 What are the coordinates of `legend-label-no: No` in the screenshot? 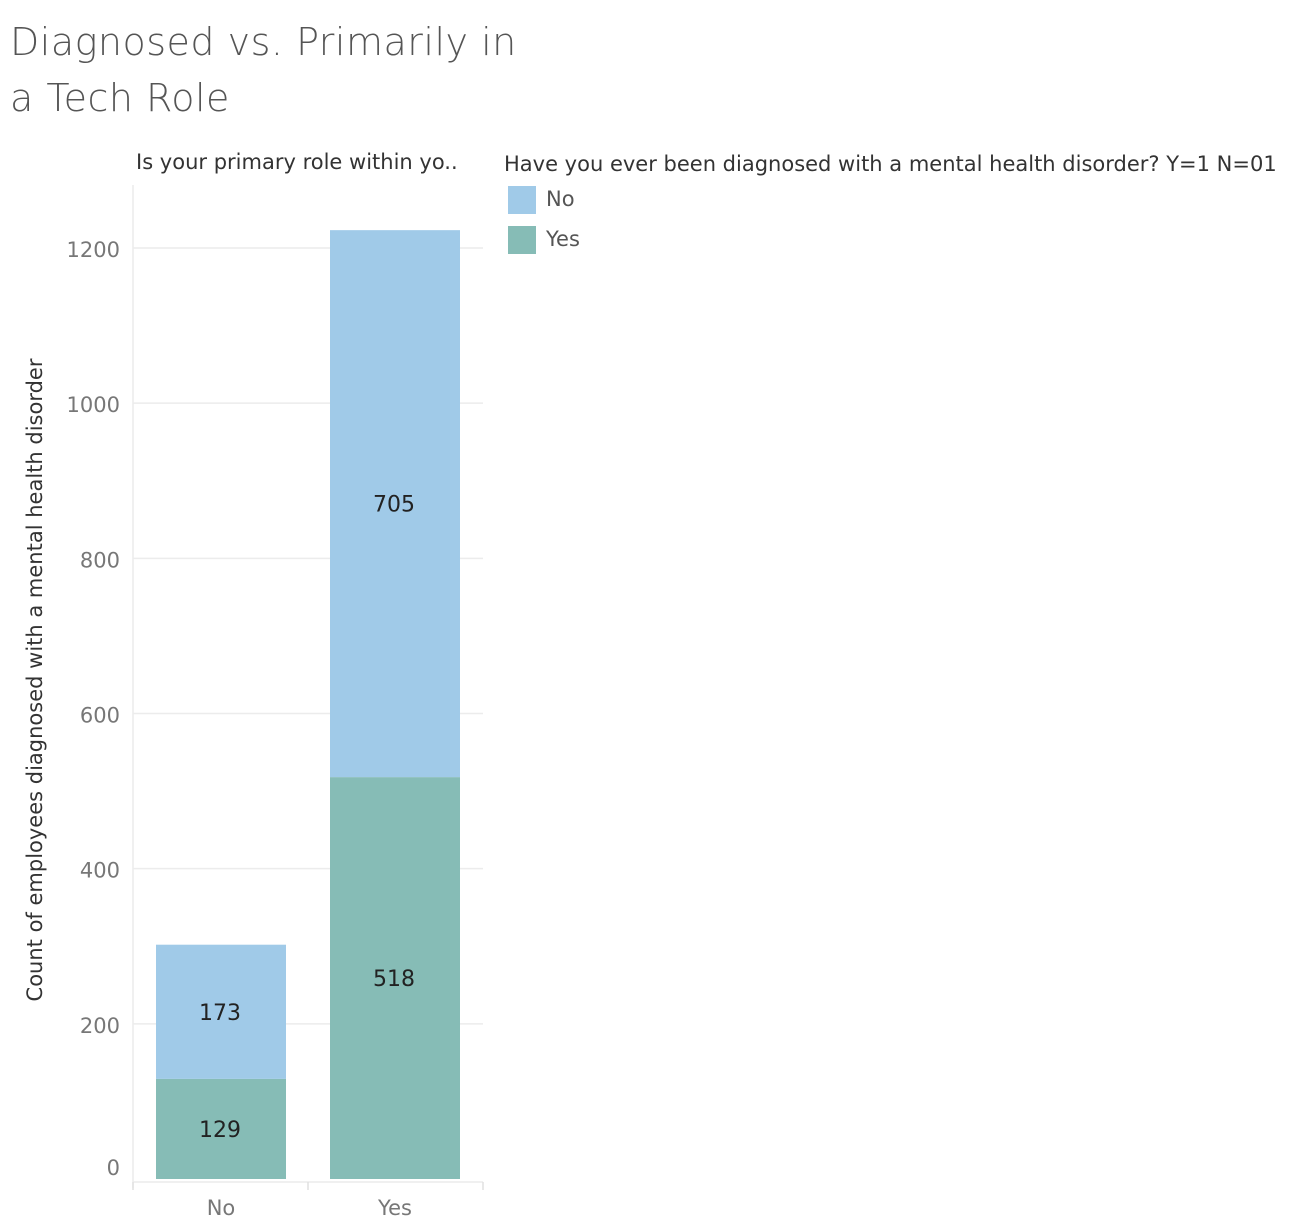 It's located at (560, 199).